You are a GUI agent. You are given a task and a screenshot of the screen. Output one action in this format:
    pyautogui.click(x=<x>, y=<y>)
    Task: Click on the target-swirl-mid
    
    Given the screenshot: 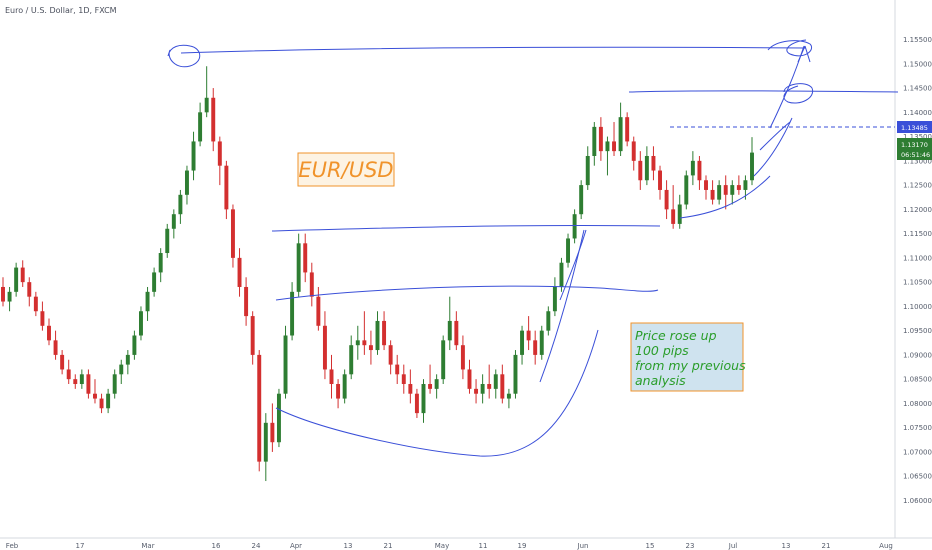 What is the action you would take?
    pyautogui.click(x=798, y=93)
    